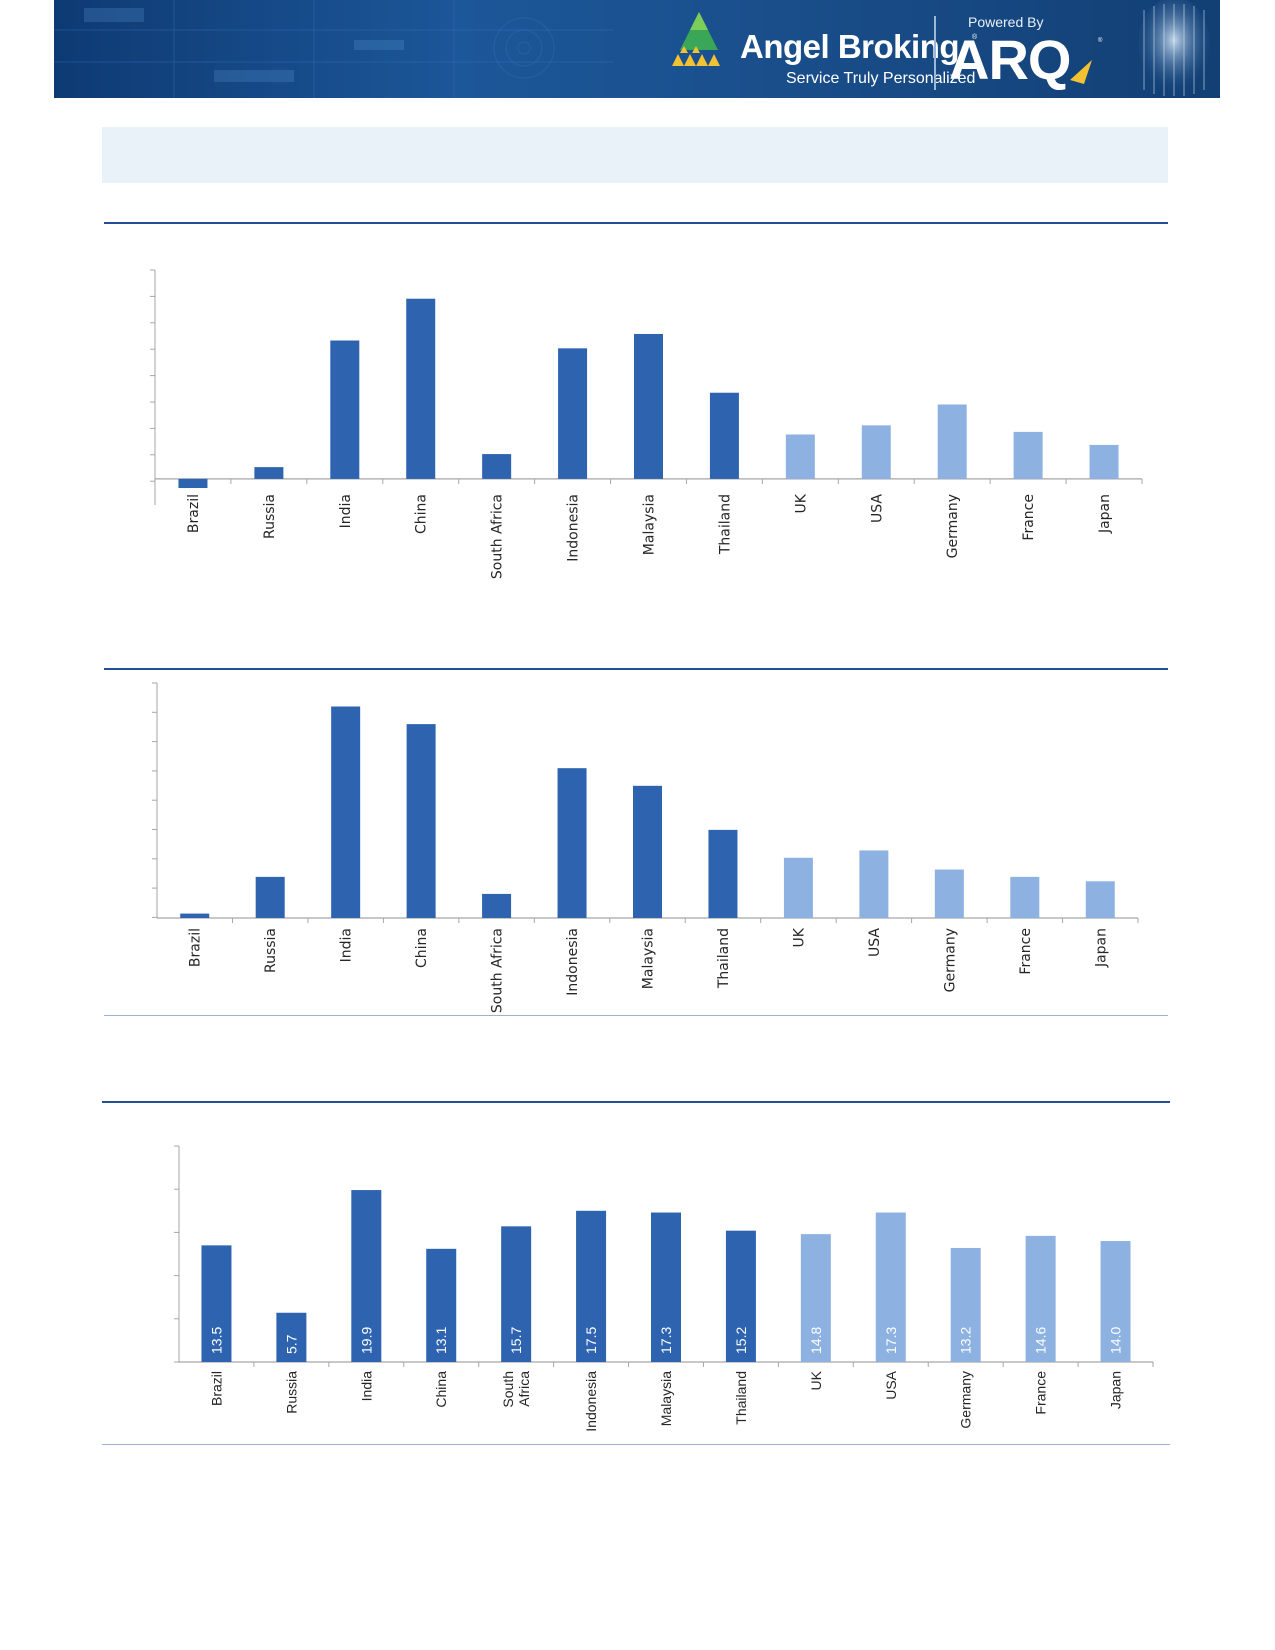  I want to click on chart-2-bar-russia, so click(270, 897).